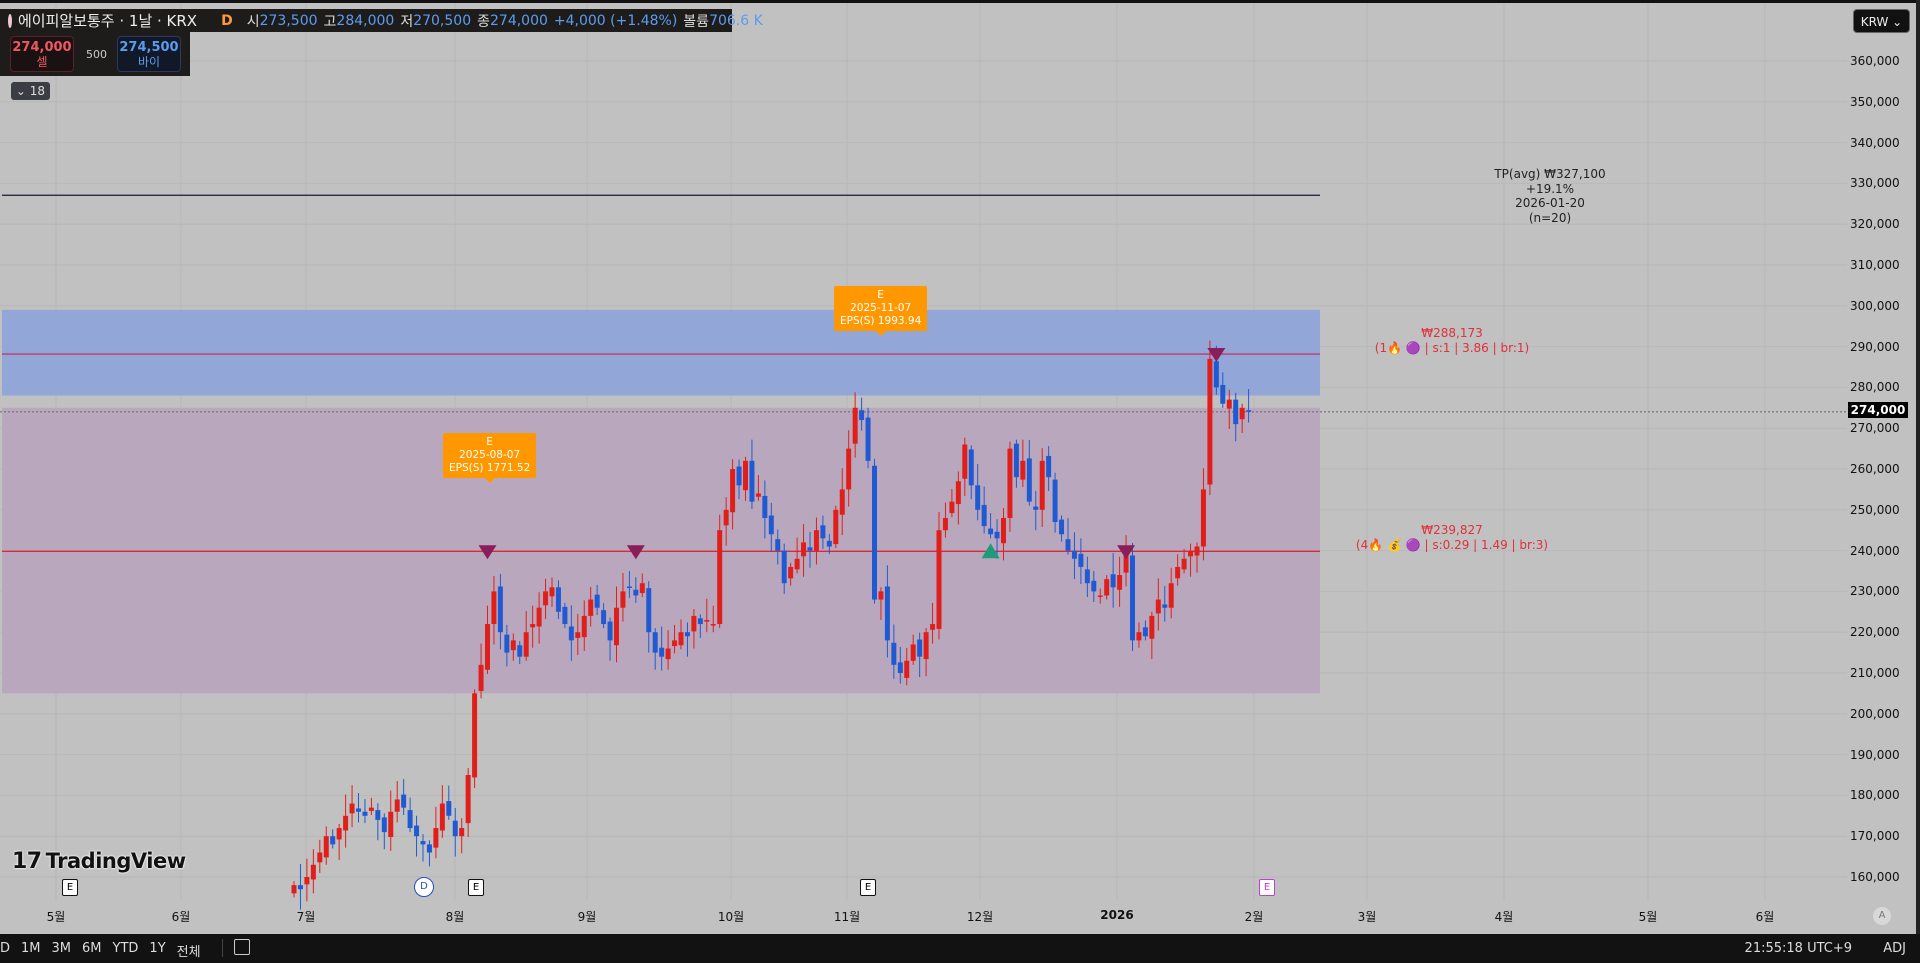 Image resolution: width=1920 pixels, height=963 pixels. I want to click on price-axis-label: 240,000, so click(1875, 550).